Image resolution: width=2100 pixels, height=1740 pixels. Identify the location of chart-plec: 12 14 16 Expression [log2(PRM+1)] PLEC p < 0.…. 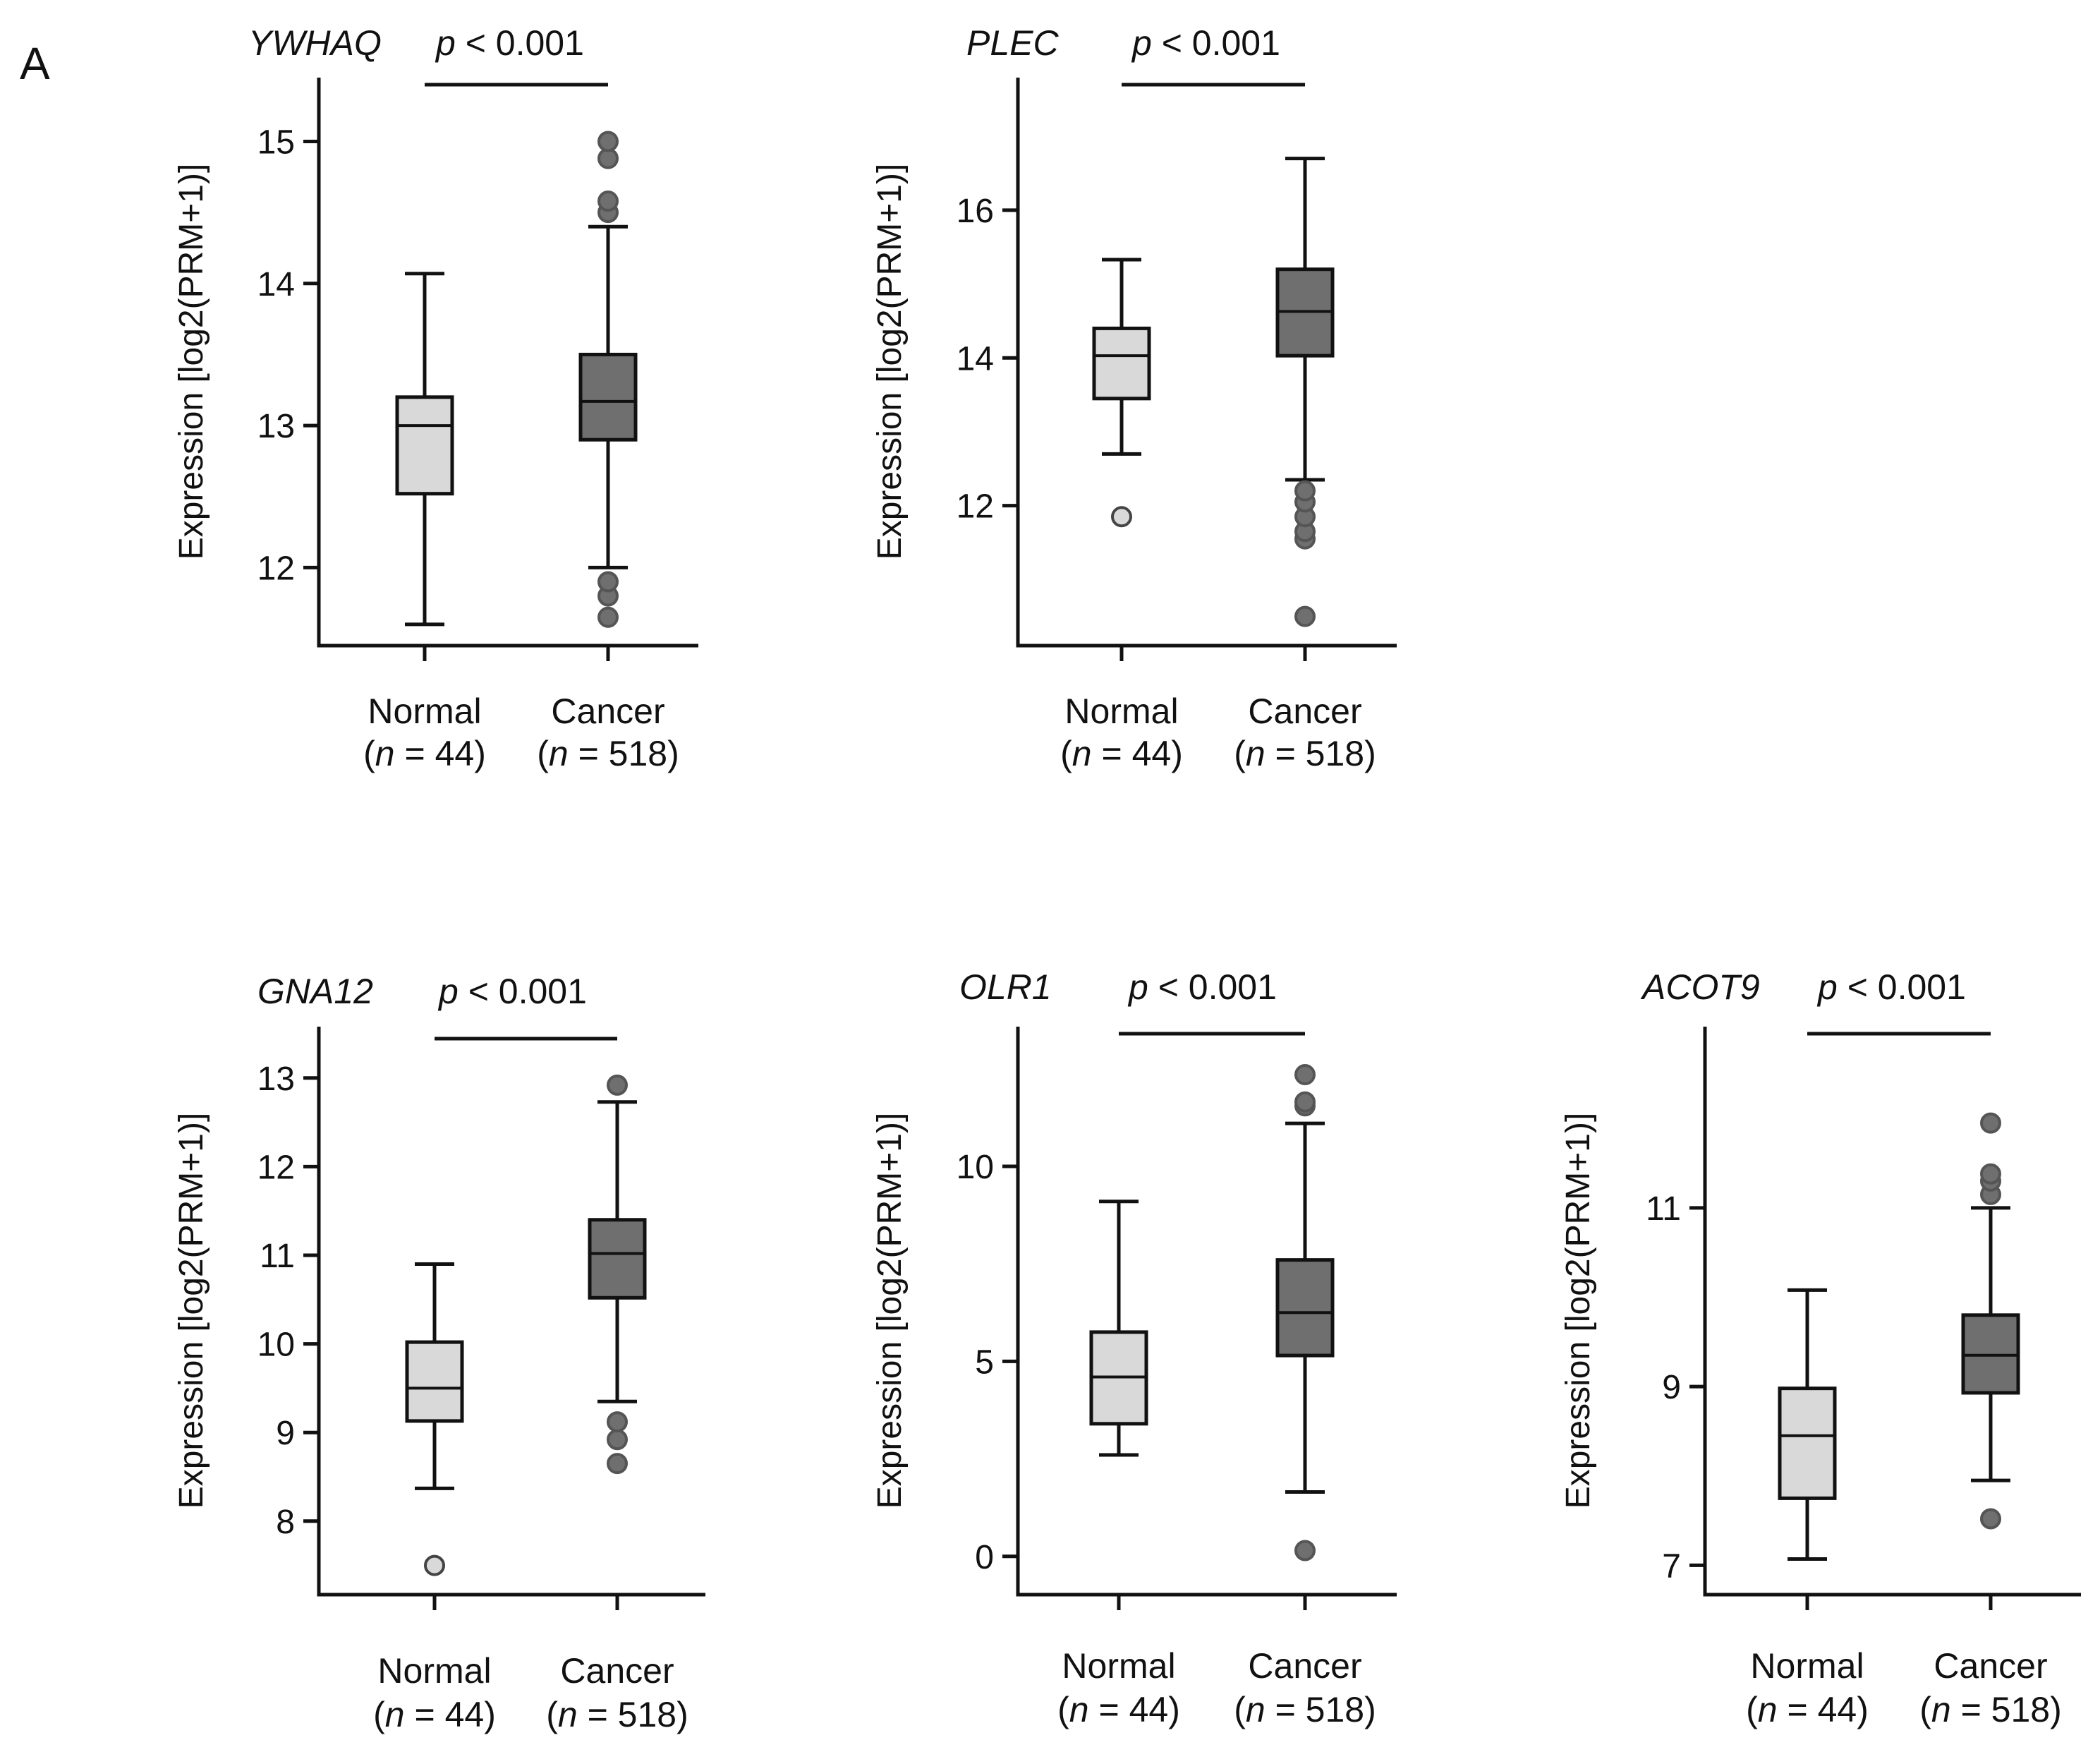
(1134, 398).